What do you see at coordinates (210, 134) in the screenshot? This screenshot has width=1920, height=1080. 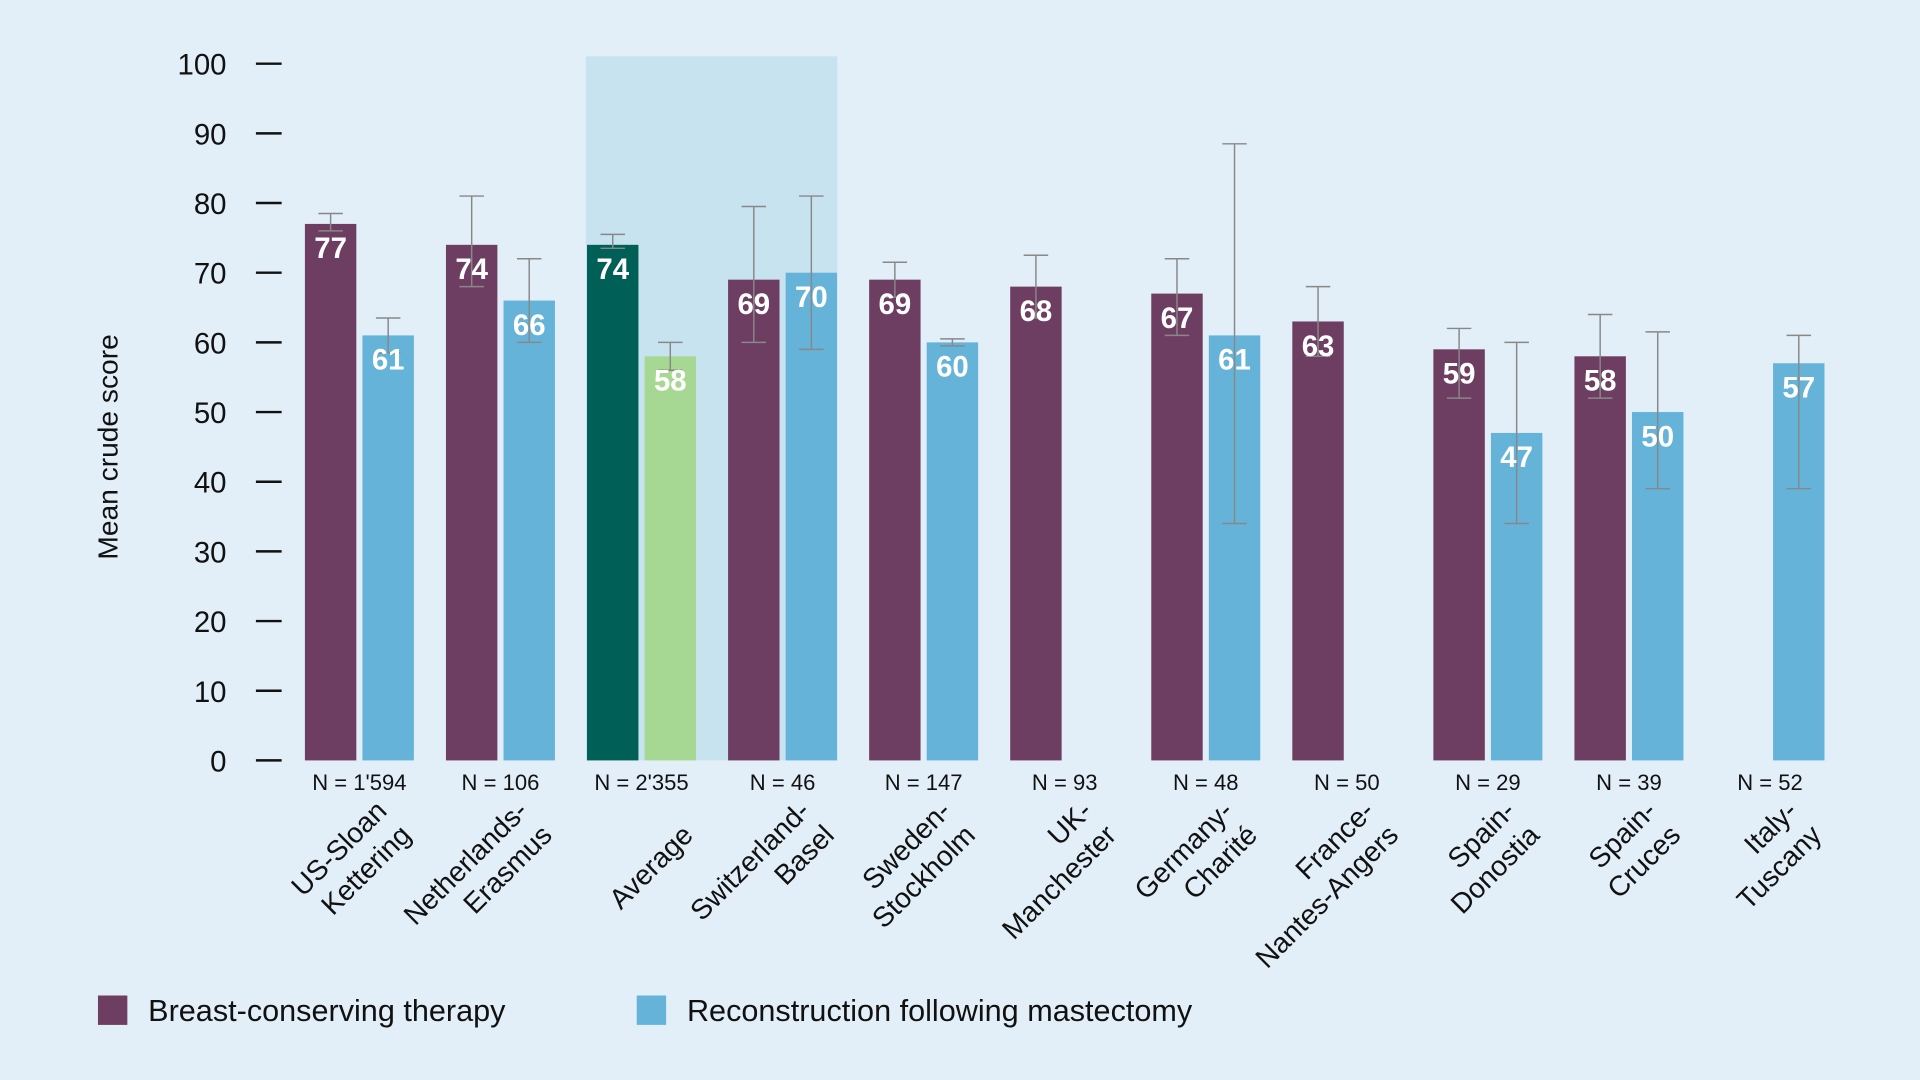 I see `y-tick-label: 90` at bounding box center [210, 134].